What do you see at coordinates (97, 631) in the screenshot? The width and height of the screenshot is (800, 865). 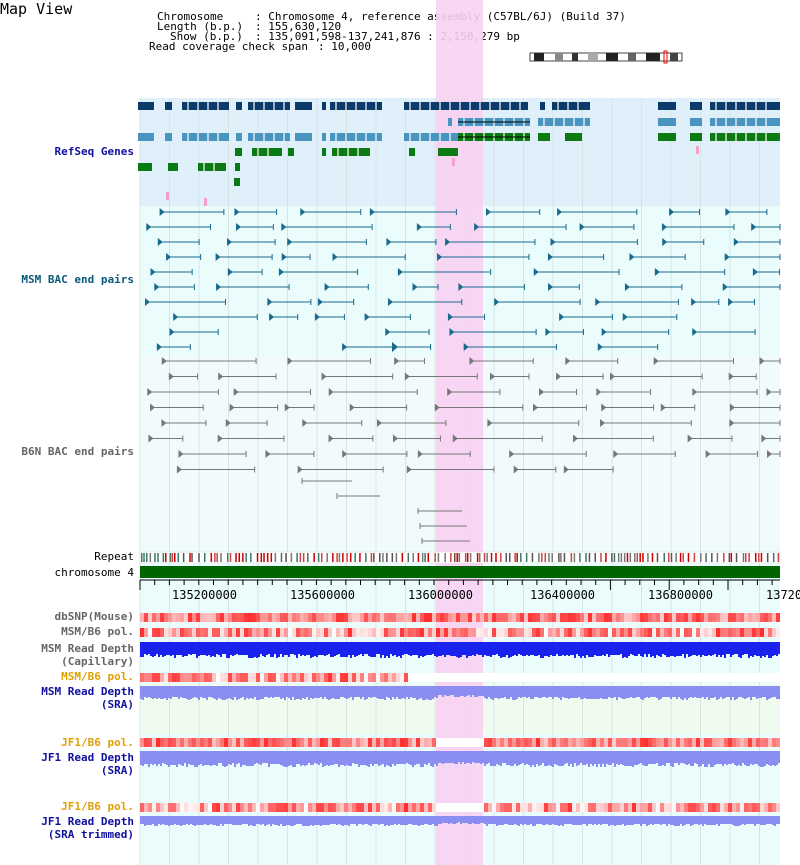 I see `track-label-msm-b6-pol: MSM/B6 pol.` at bounding box center [97, 631].